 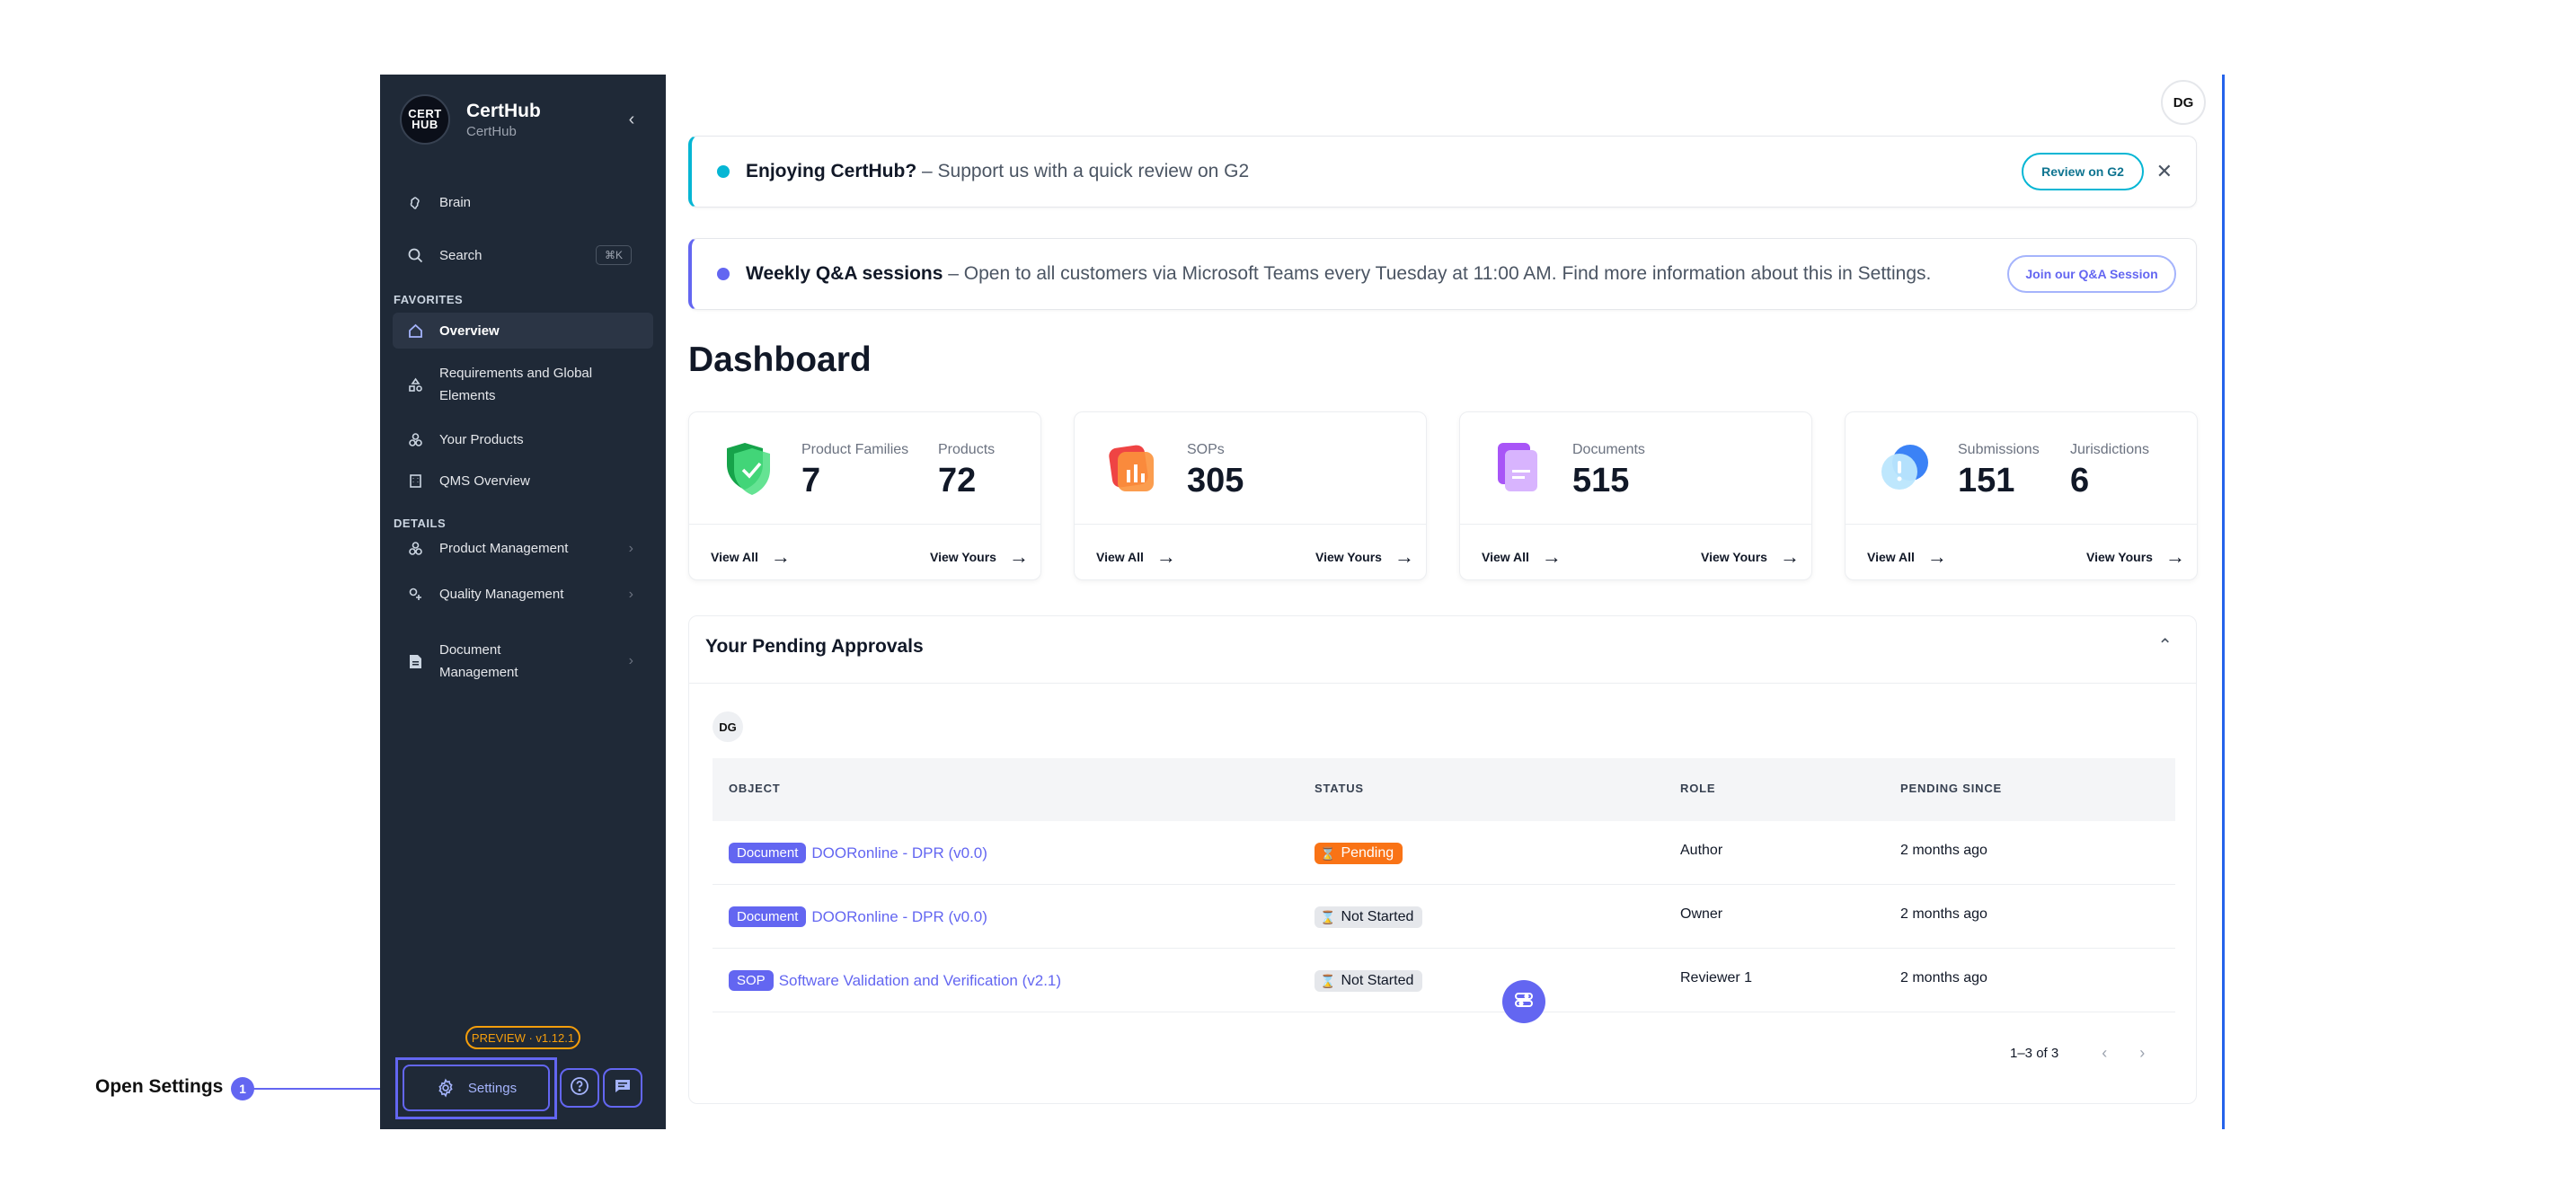 I want to click on sidebar-item-label: Quality Management, so click(x=501, y=595).